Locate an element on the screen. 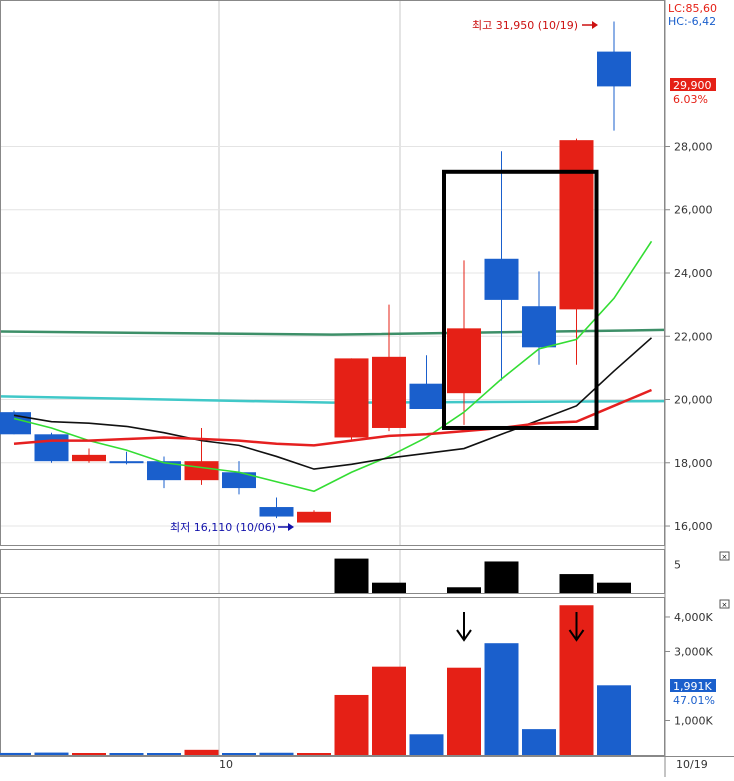 This screenshot has width=734, height=781. last-price-badge is located at coordinates (693, 84).